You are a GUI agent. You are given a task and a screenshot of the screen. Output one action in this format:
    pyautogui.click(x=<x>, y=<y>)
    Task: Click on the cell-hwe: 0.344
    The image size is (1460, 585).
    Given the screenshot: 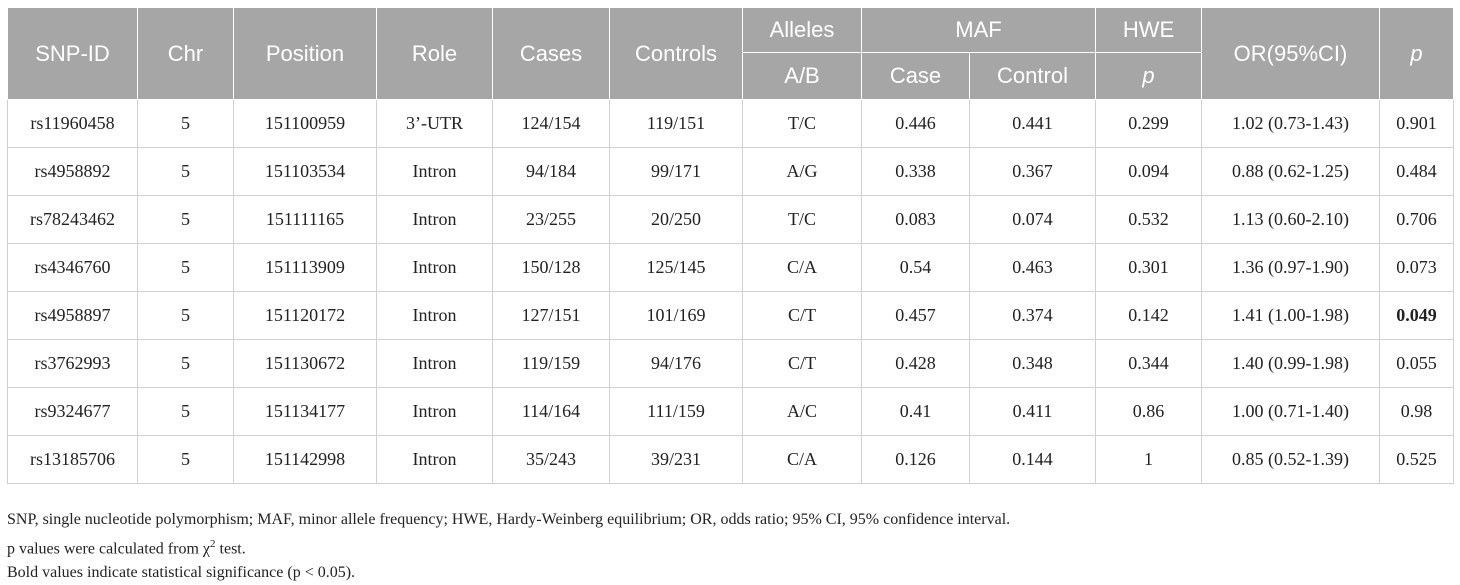 What is the action you would take?
    pyautogui.click(x=1149, y=363)
    